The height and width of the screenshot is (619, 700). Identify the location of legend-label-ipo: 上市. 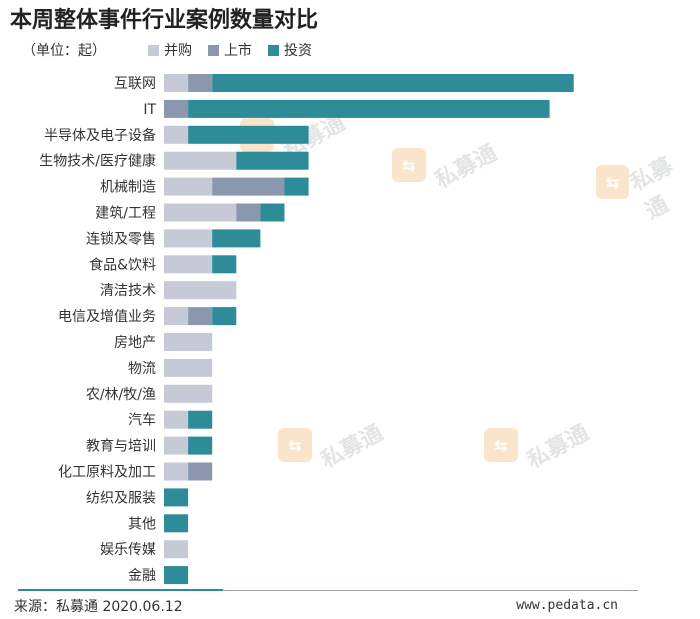
(238, 51).